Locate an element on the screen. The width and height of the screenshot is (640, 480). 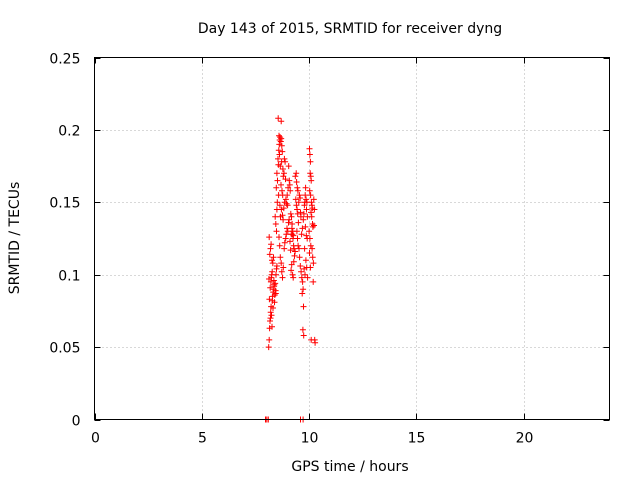
x-tick-label: 10 is located at coordinates (310, 439).